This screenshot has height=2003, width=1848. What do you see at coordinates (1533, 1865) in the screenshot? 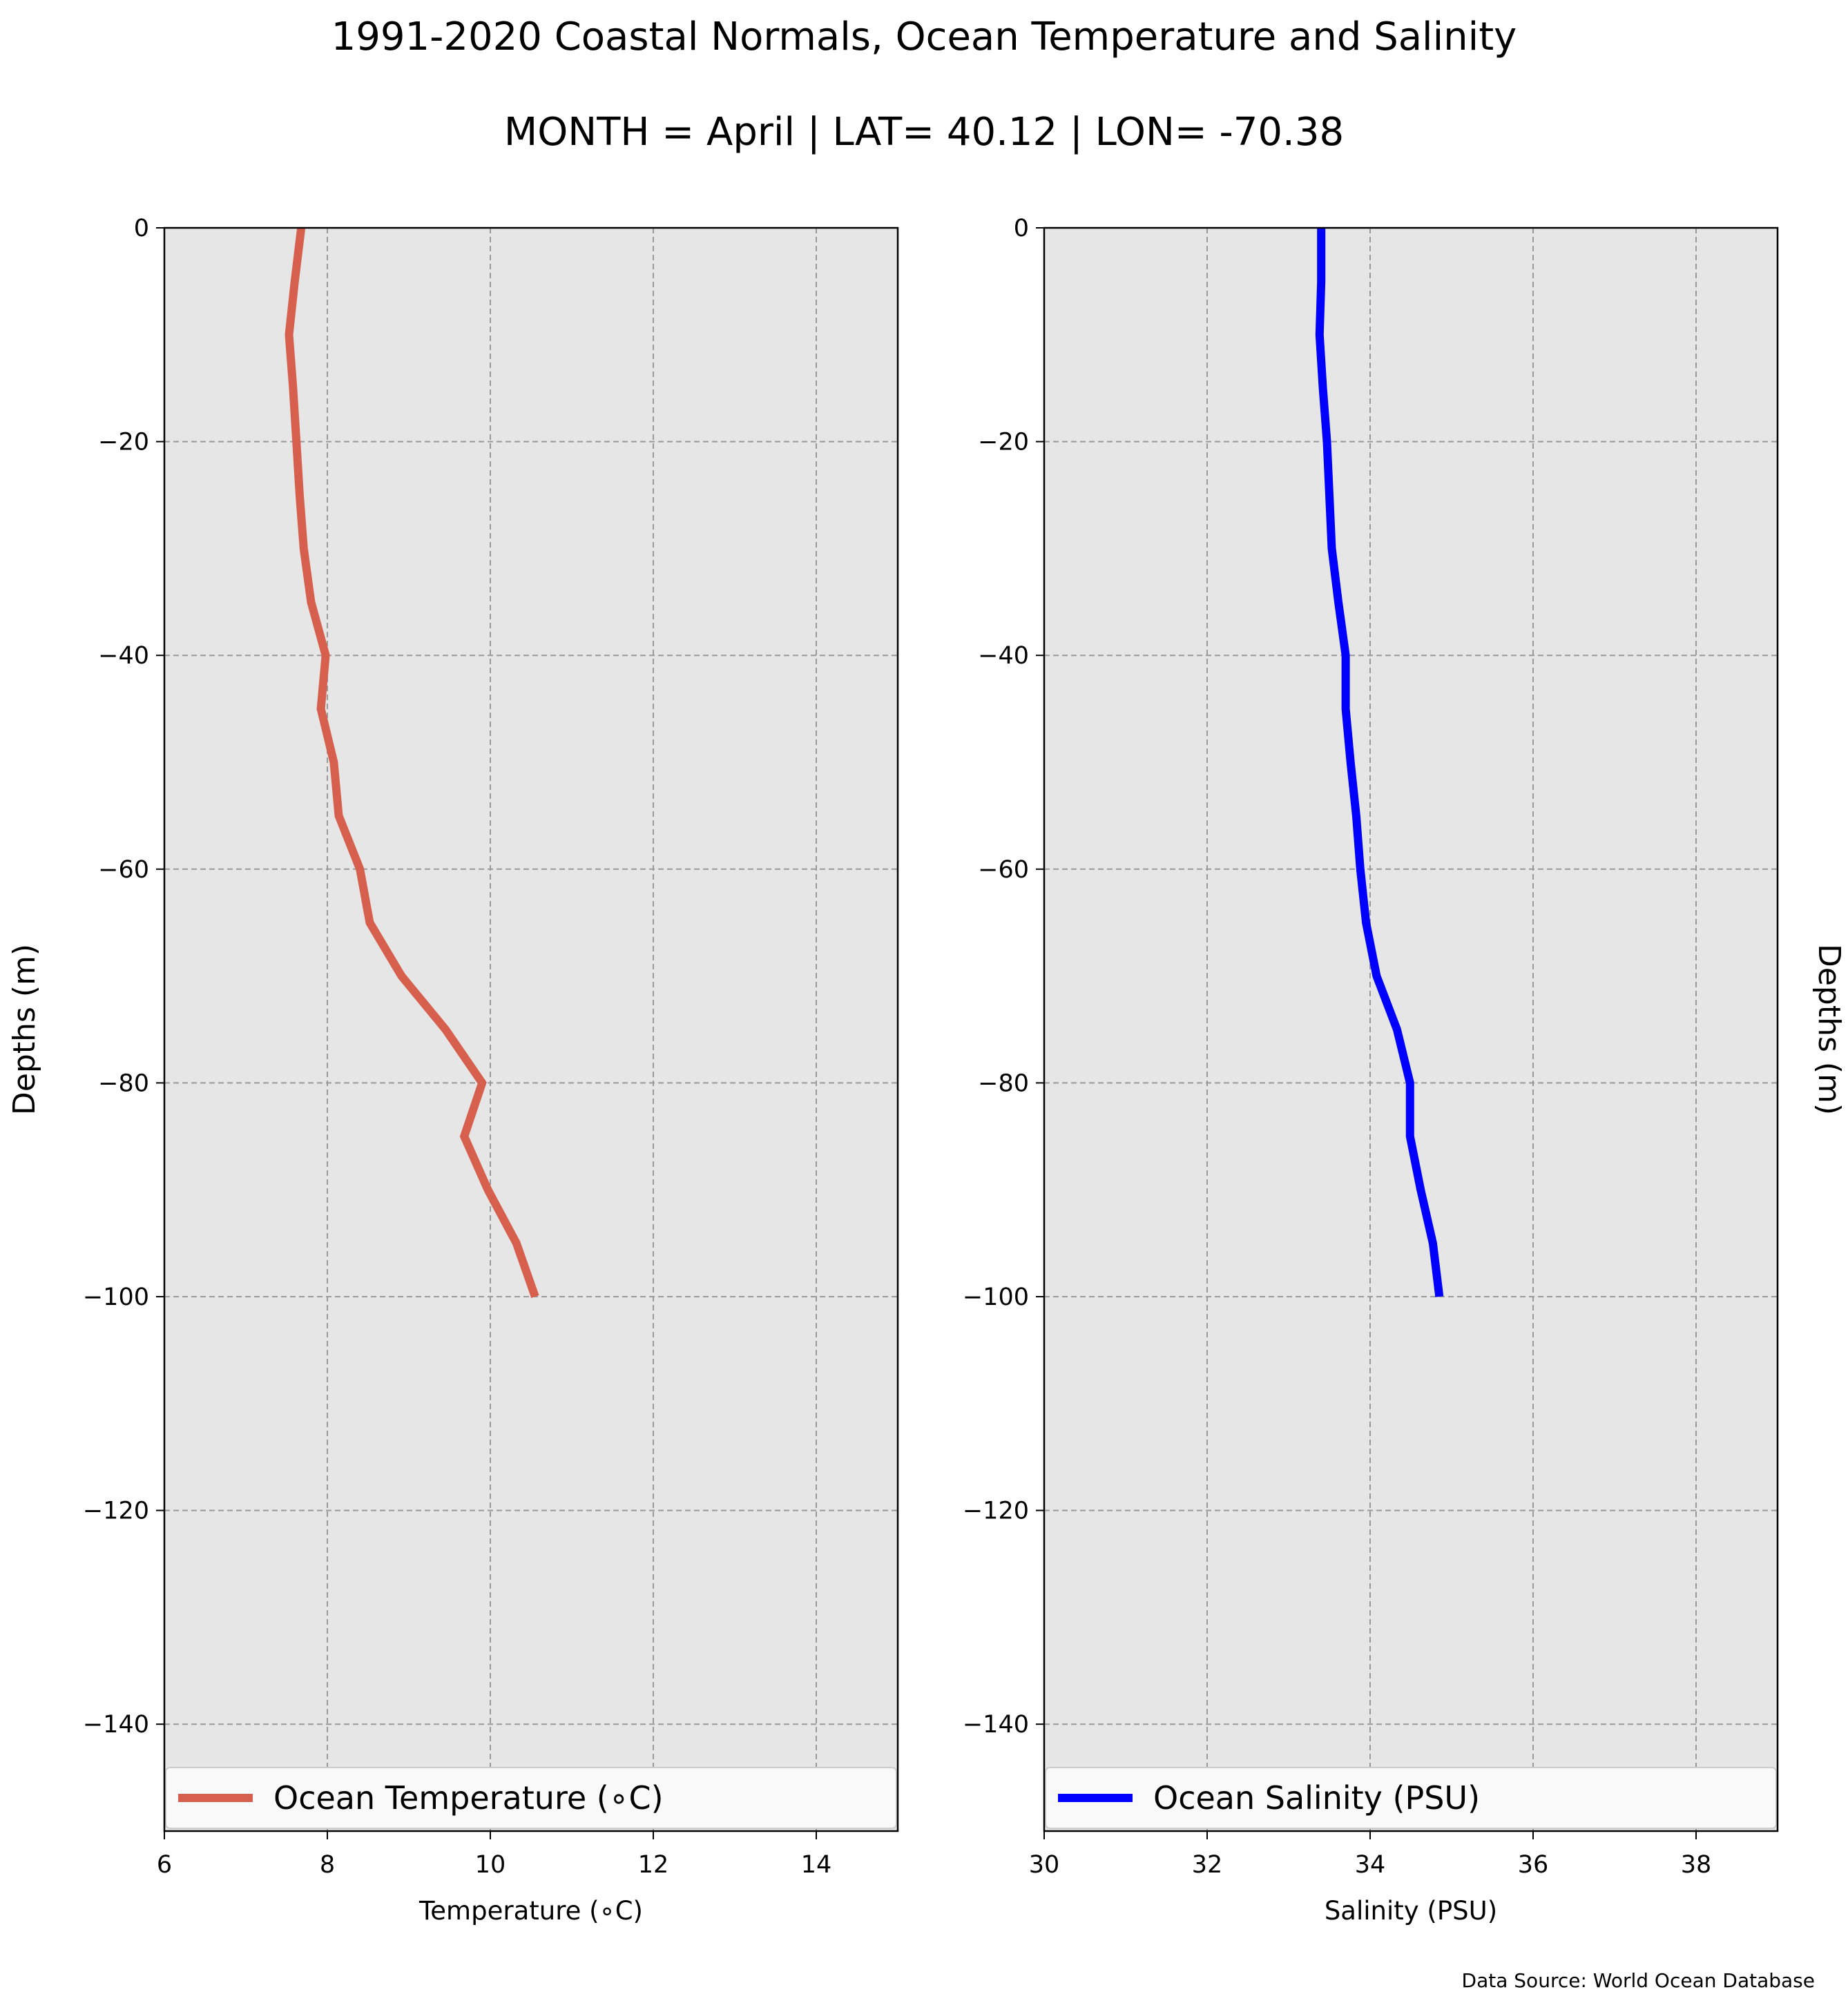
I see `x-tick-label: 36` at bounding box center [1533, 1865].